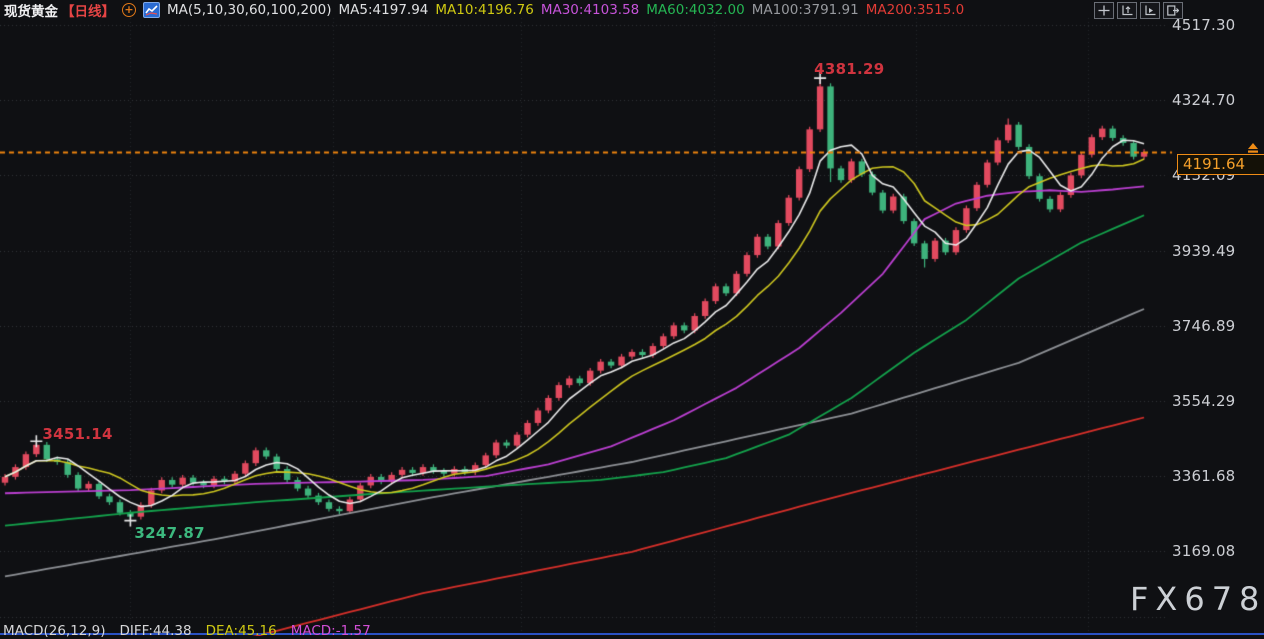  What do you see at coordinates (1204, 100) in the screenshot?
I see `y-axis-label: 4324.70` at bounding box center [1204, 100].